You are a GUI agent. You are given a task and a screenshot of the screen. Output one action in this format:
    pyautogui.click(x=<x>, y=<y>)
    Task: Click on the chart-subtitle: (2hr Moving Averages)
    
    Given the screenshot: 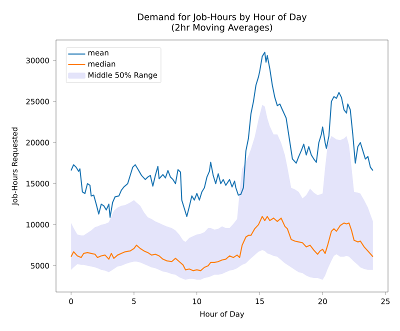 What is the action you would take?
    pyautogui.click(x=222, y=28)
    